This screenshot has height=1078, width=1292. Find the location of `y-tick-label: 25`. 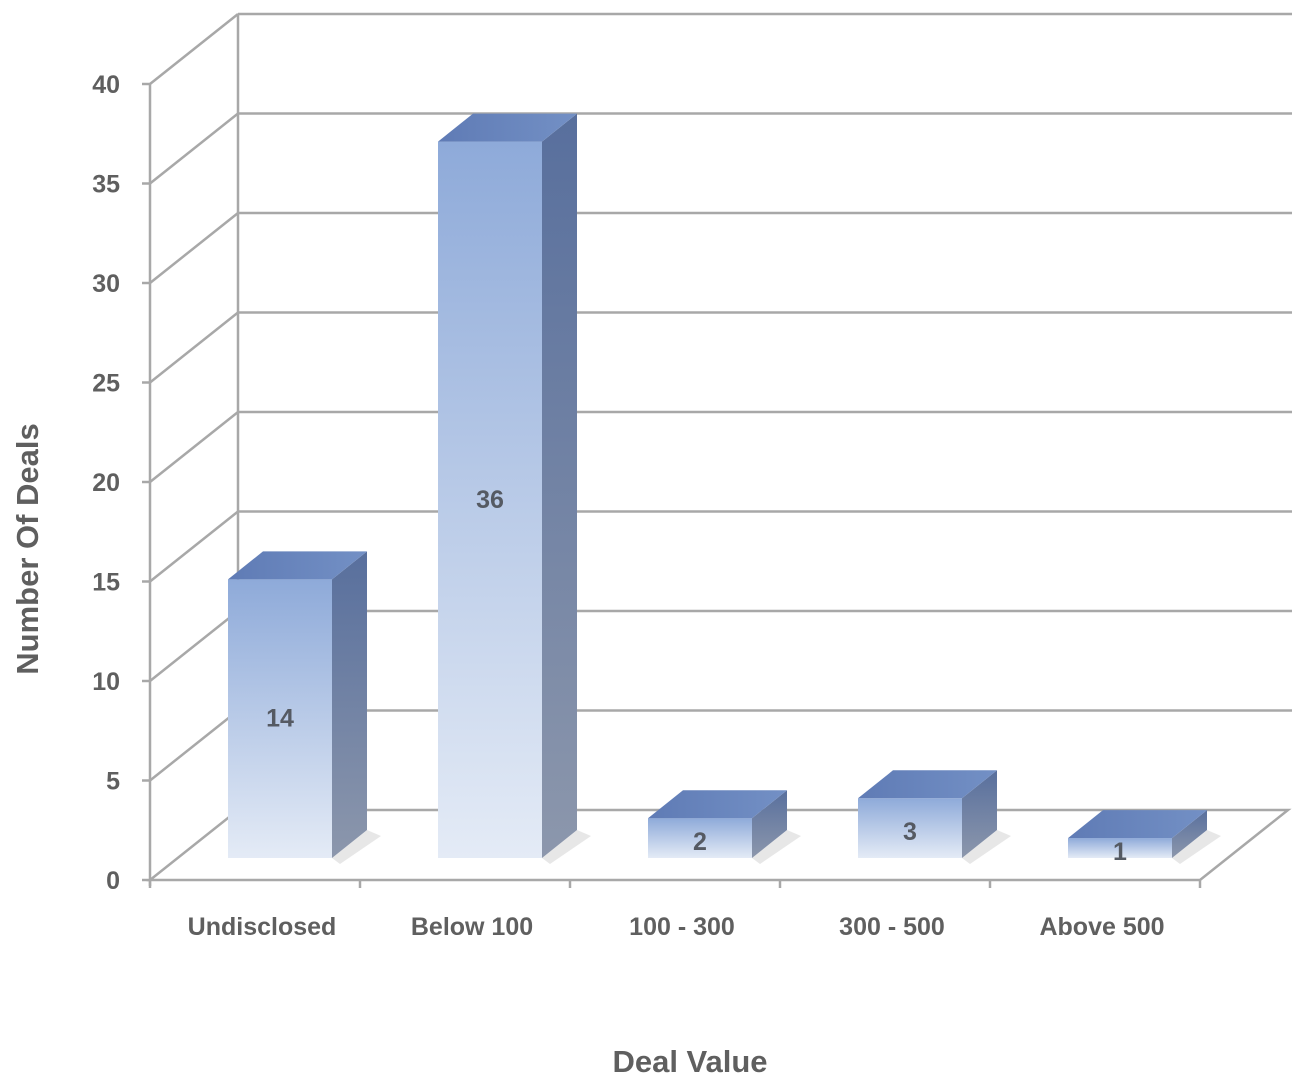

y-tick-label: 25 is located at coordinates (106, 384).